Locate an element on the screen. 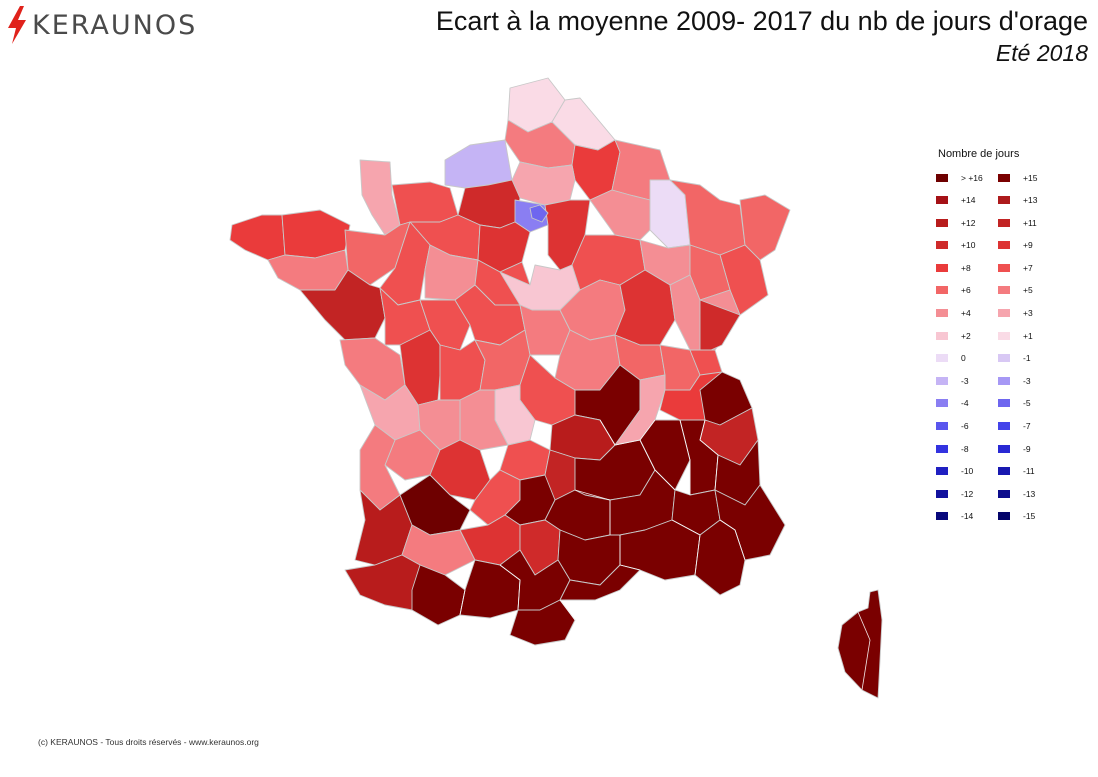 This screenshot has width=1098, height=777. keraunos-logo: KERAUNOS is located at coordinates (101, 25).